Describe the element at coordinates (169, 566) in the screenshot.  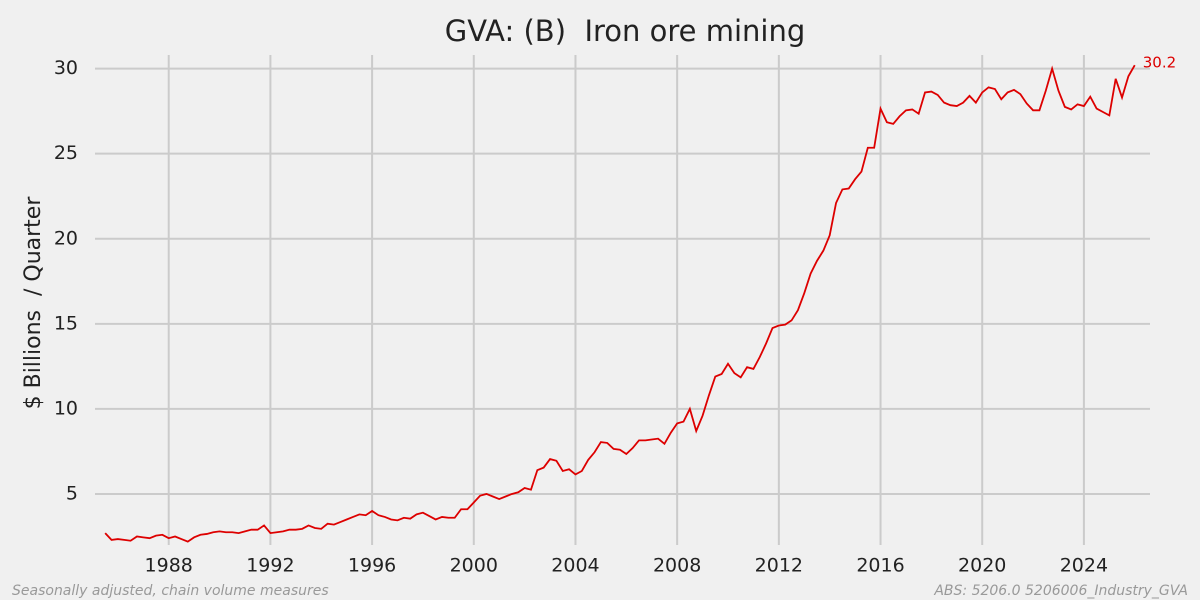
I see `x-tick-label: 1988` at that location.